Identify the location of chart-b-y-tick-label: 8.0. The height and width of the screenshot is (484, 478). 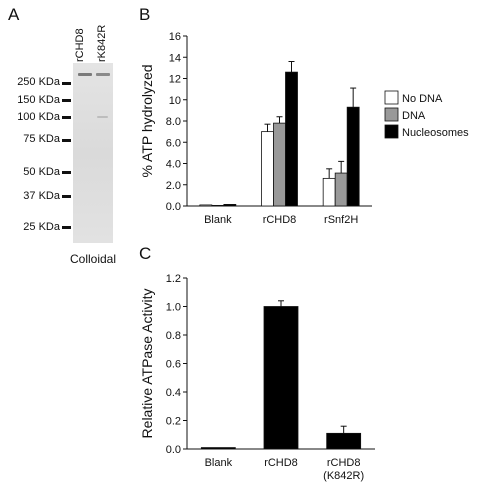
(173, 122).